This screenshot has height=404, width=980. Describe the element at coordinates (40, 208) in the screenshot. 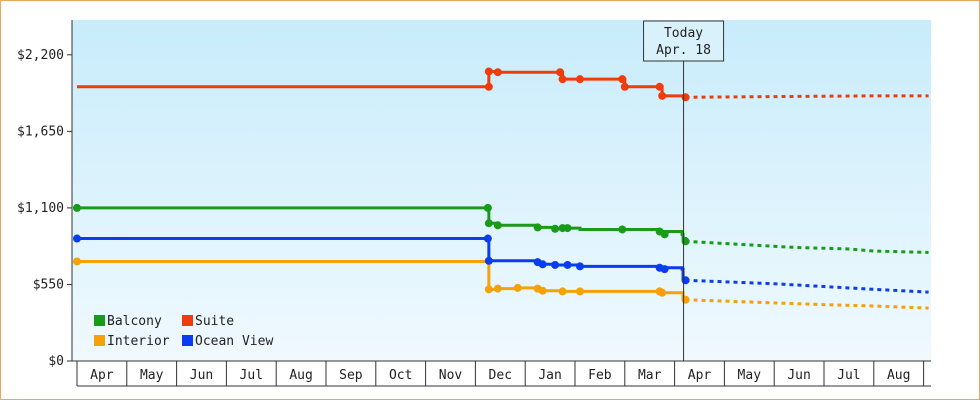

I see `y-tick-label: $1,100` at that location.